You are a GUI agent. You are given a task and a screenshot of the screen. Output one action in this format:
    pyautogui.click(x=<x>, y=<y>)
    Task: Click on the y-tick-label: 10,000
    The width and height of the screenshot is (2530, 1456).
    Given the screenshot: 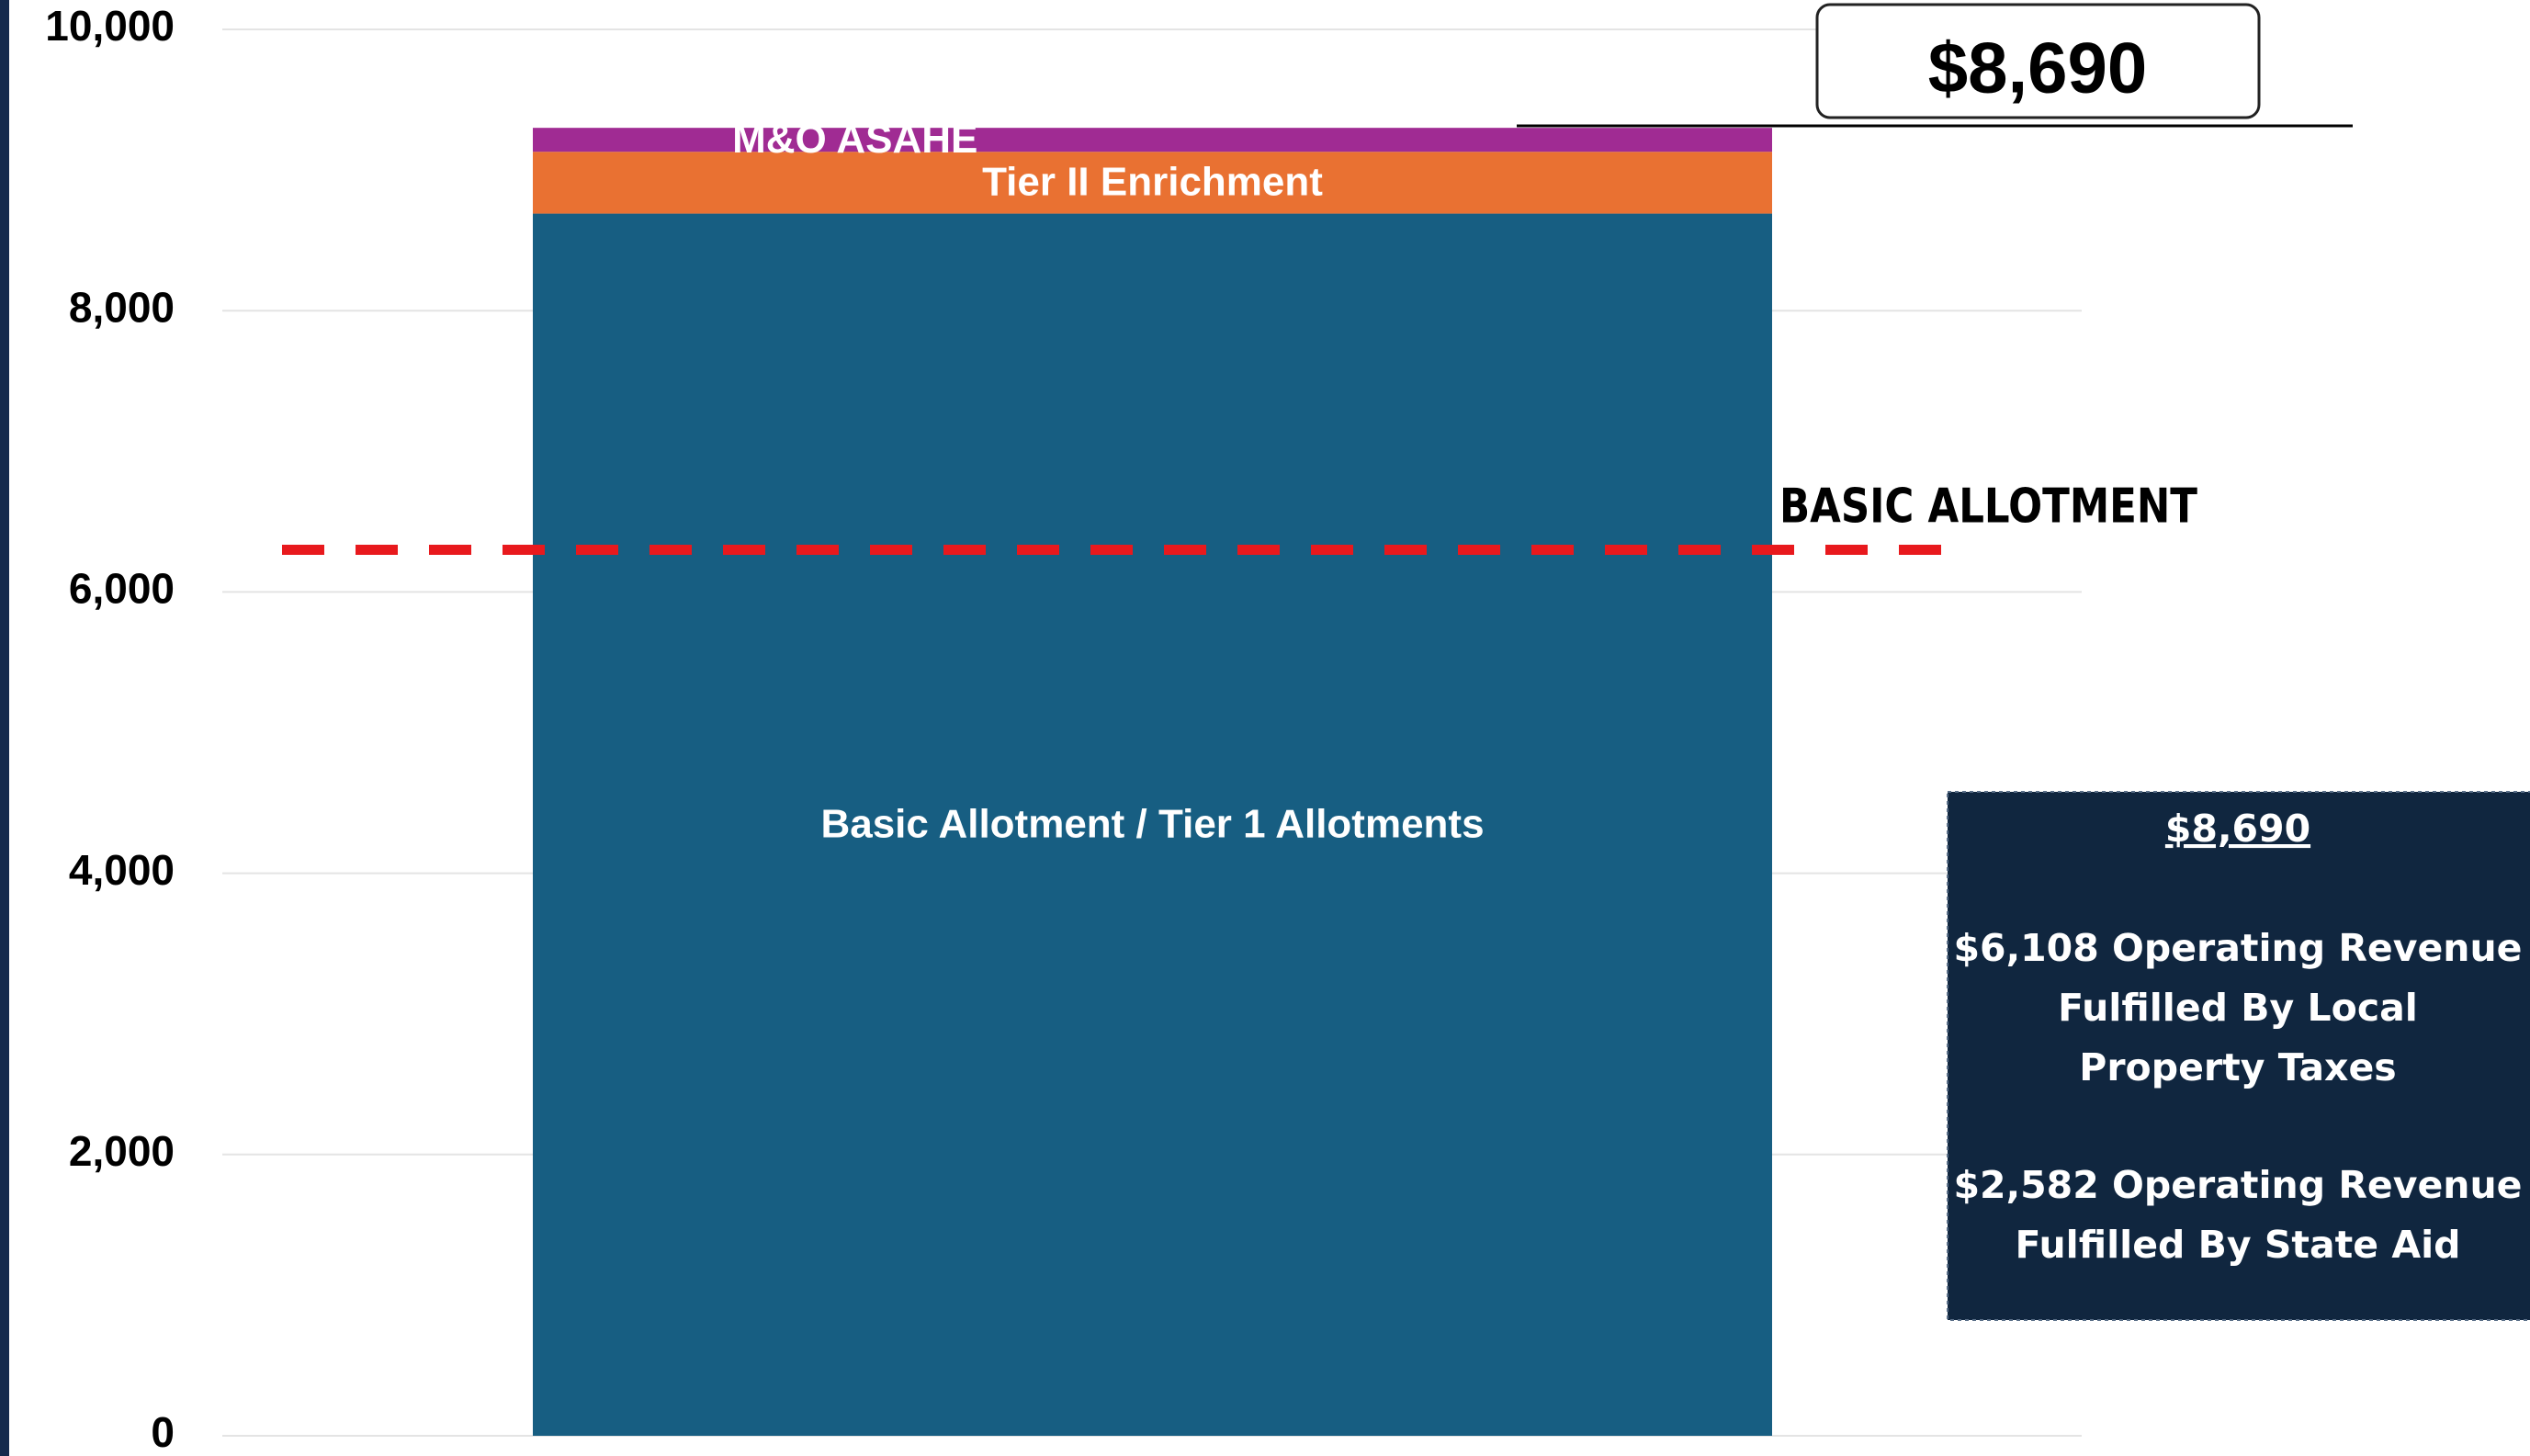 What is the action you would take?
    pyautogui.click(x=110, y=26)
    